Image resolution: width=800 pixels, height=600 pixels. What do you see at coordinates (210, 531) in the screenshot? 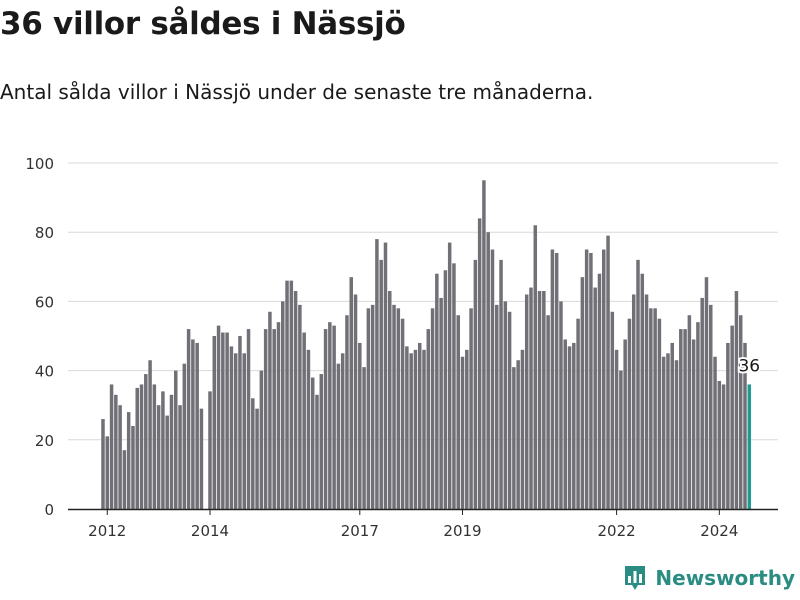
I see `x-tick-label: 2014` at bounding box center [210, 531].